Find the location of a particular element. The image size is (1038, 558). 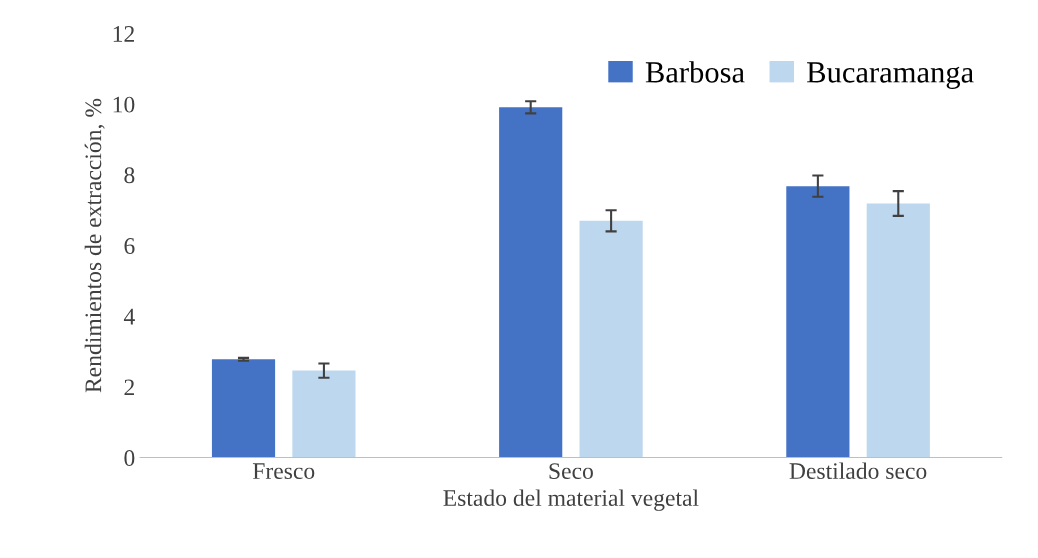

x-axis-title: Estado del material vegetal is located at coordinates (571, 500).